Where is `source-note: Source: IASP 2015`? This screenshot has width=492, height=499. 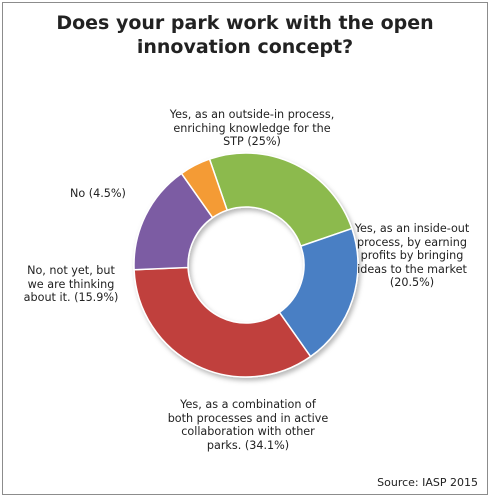 source-note: Source: IASP 2015 is located at coordinates (427, 482).